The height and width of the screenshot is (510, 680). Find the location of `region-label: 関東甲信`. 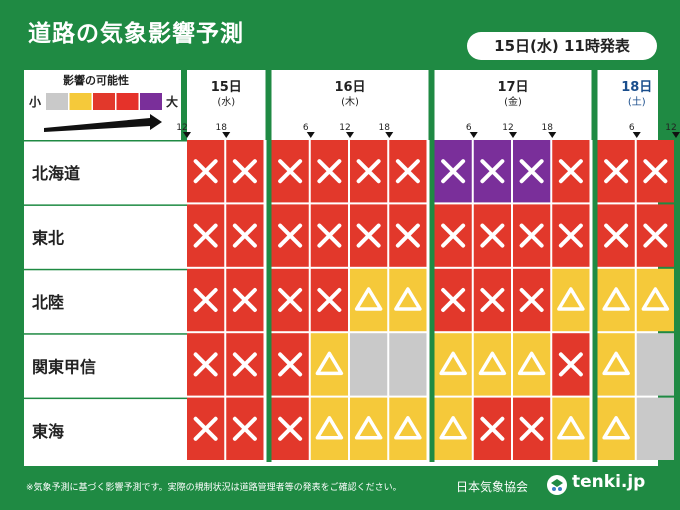

region-label: 関東甲信 is located at coordinates (64, 366).